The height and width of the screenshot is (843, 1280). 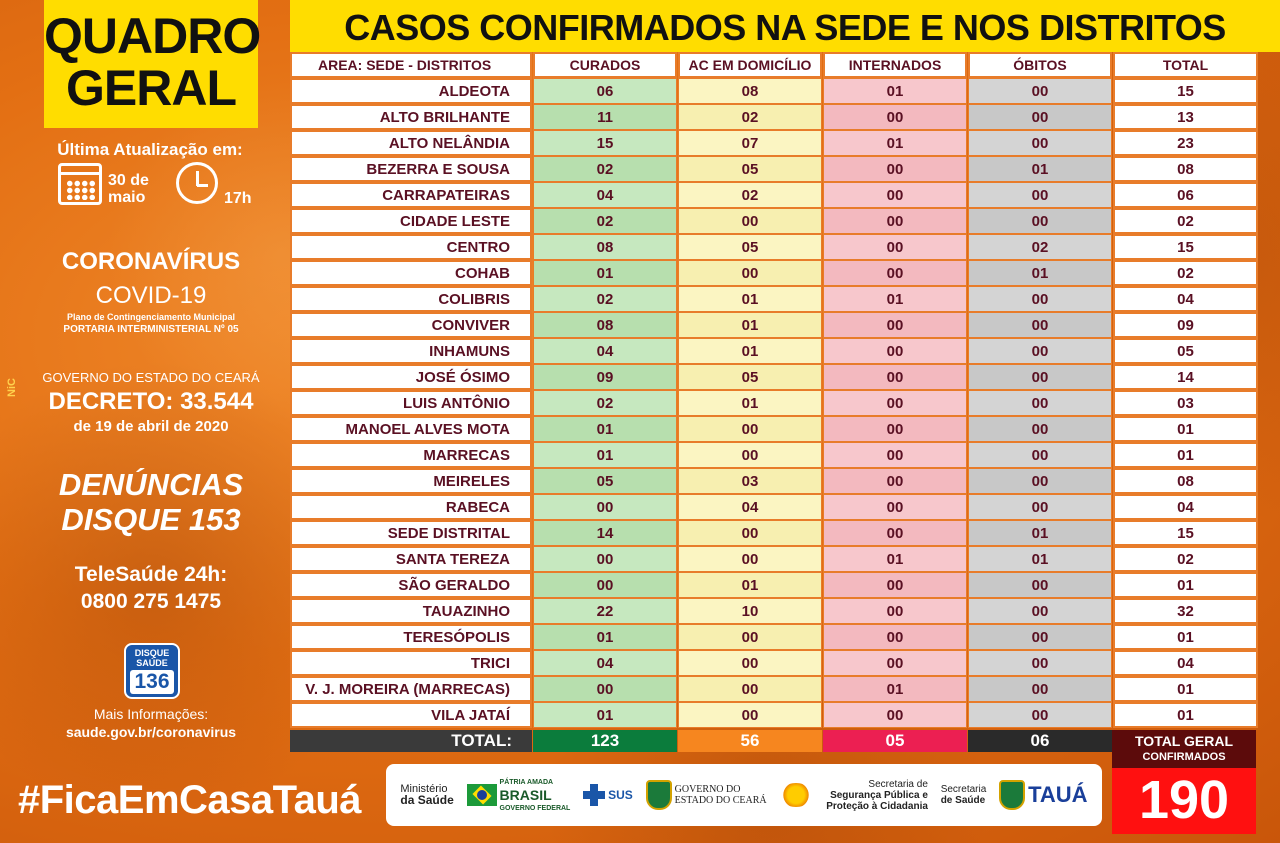 What do you see at coordinates (411, 143) in the screenshot?
I see `row-area-name: ALTO NELÂNDIA` at bounding box center [411, 143].